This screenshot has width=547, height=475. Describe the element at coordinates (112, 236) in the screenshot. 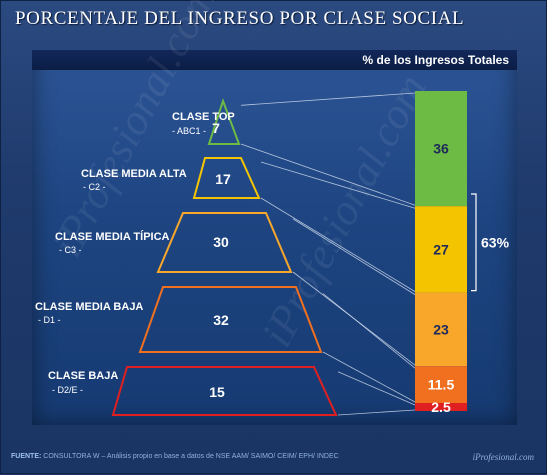

I see `tier-category-label: CLASE MEDIA TÍPICA` at that location.